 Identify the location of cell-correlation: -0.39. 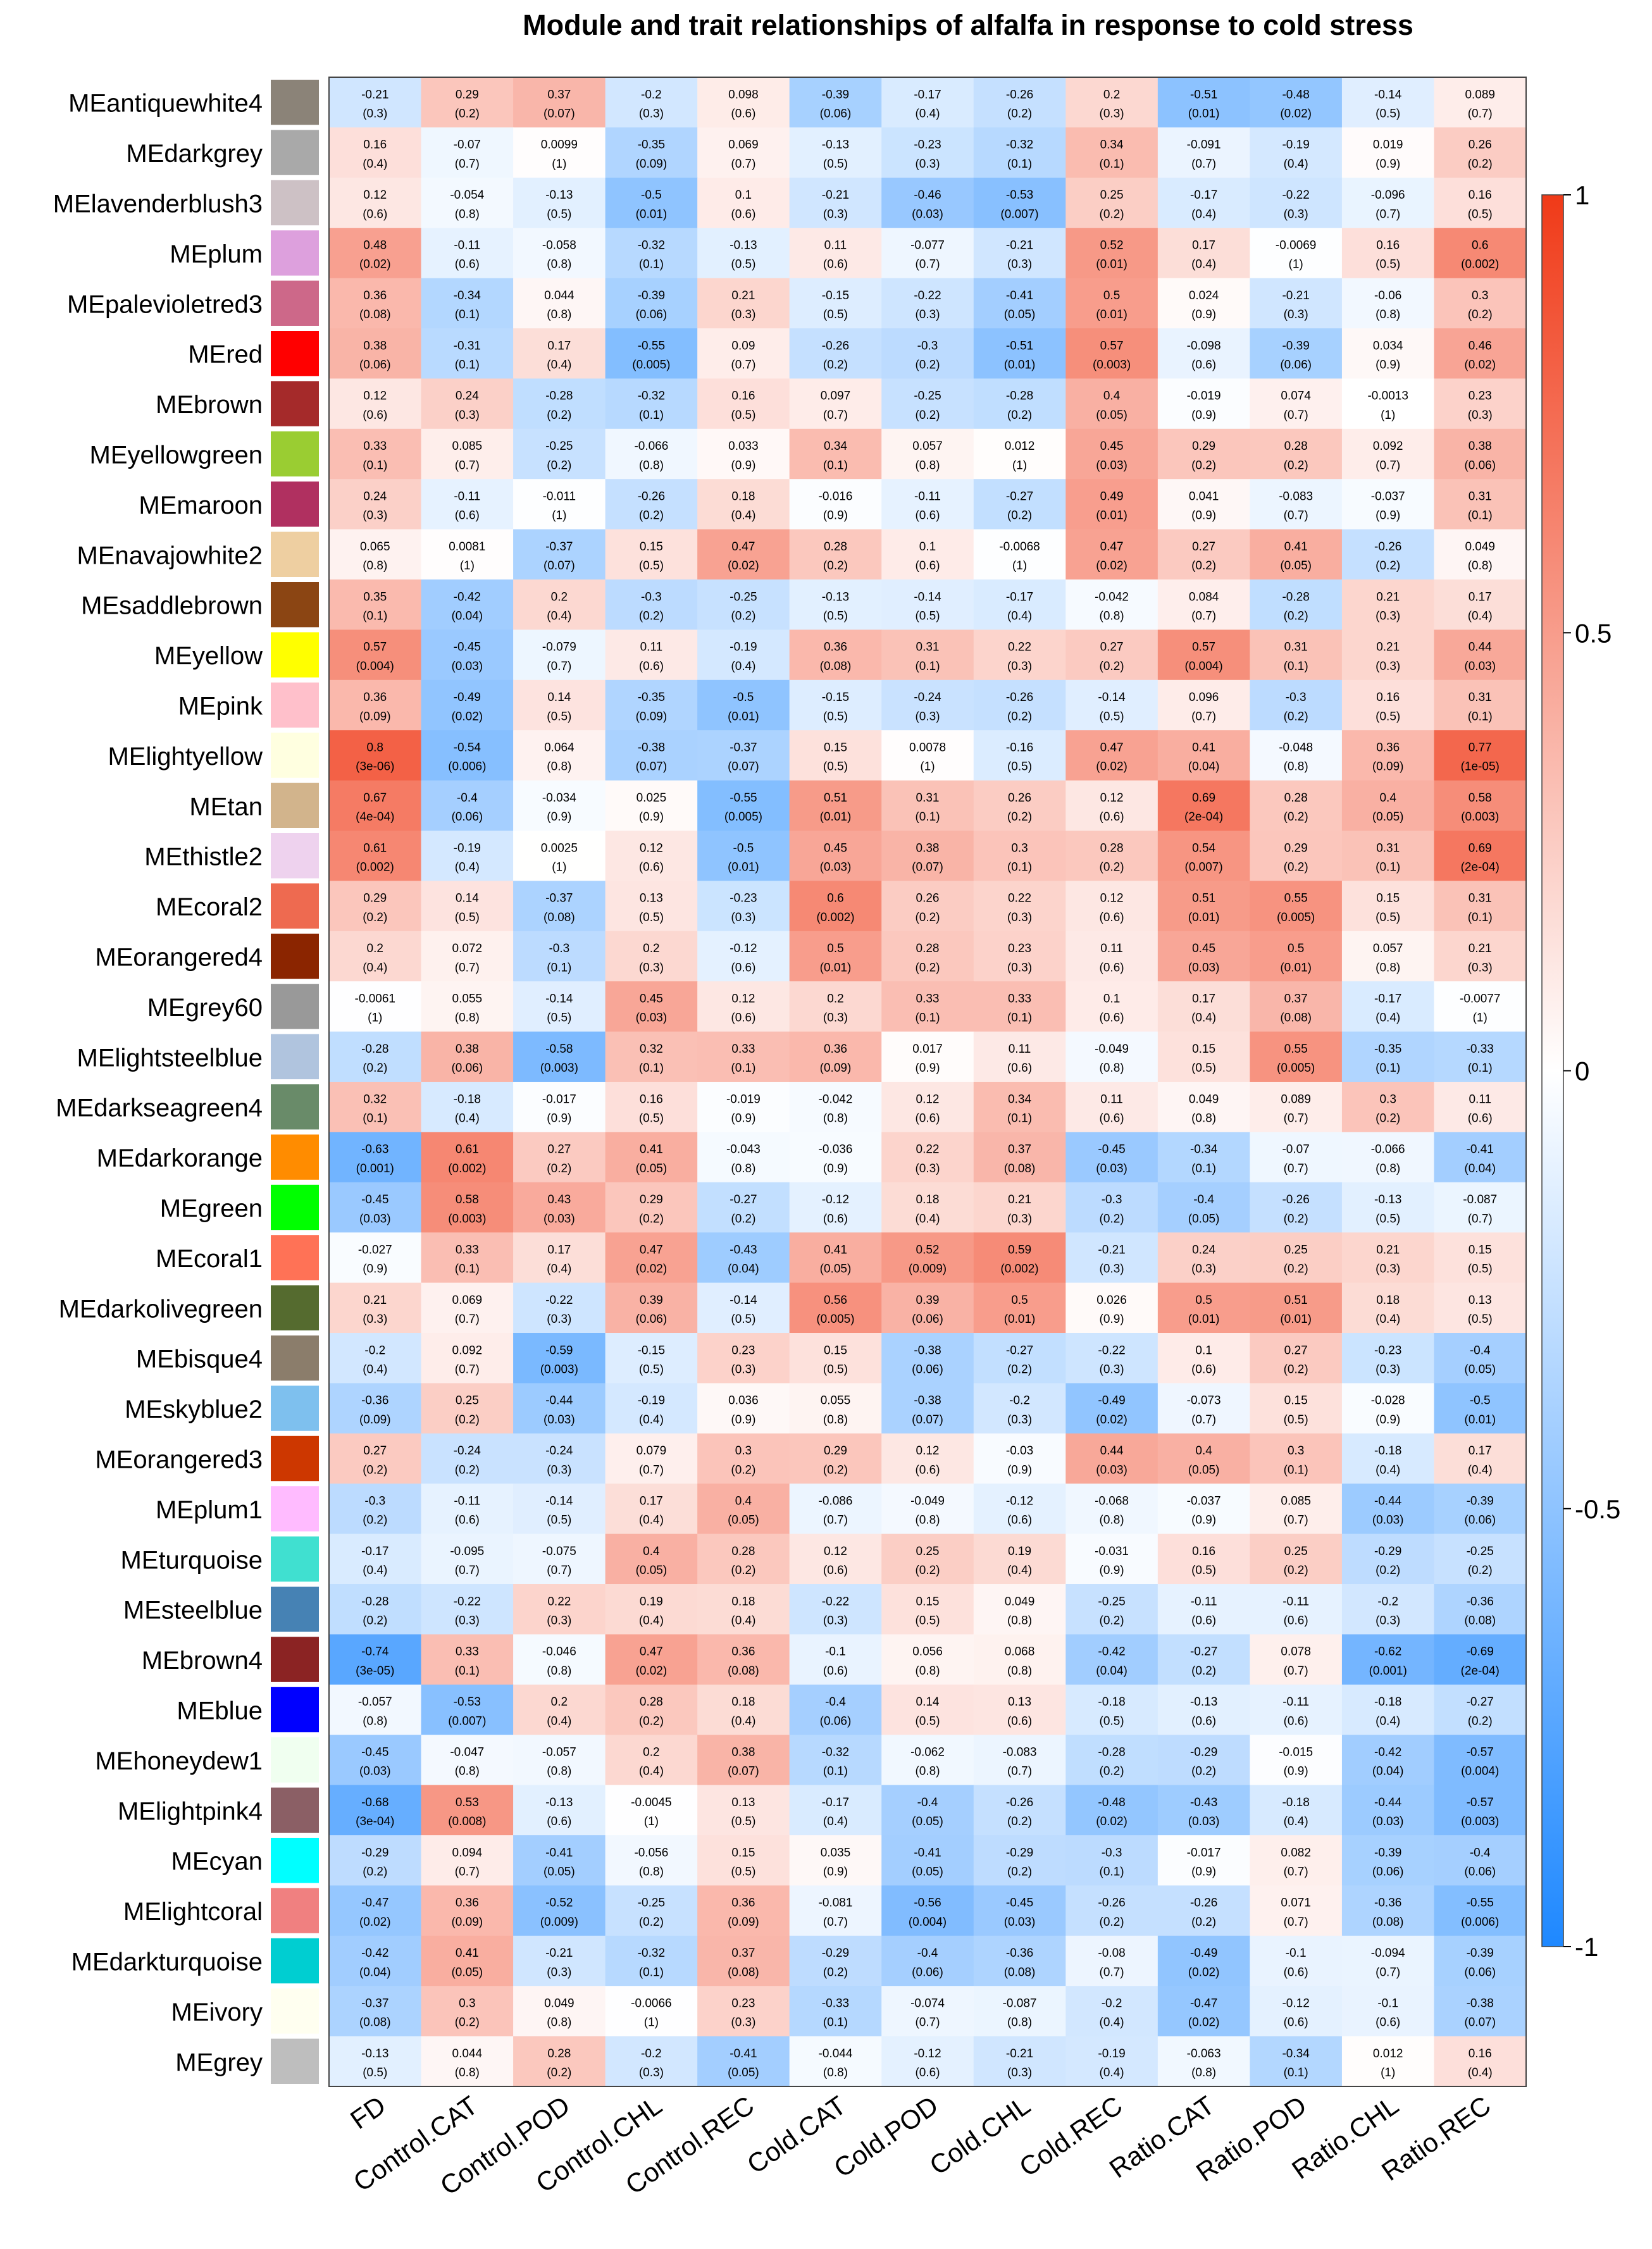
(1480, 1954).